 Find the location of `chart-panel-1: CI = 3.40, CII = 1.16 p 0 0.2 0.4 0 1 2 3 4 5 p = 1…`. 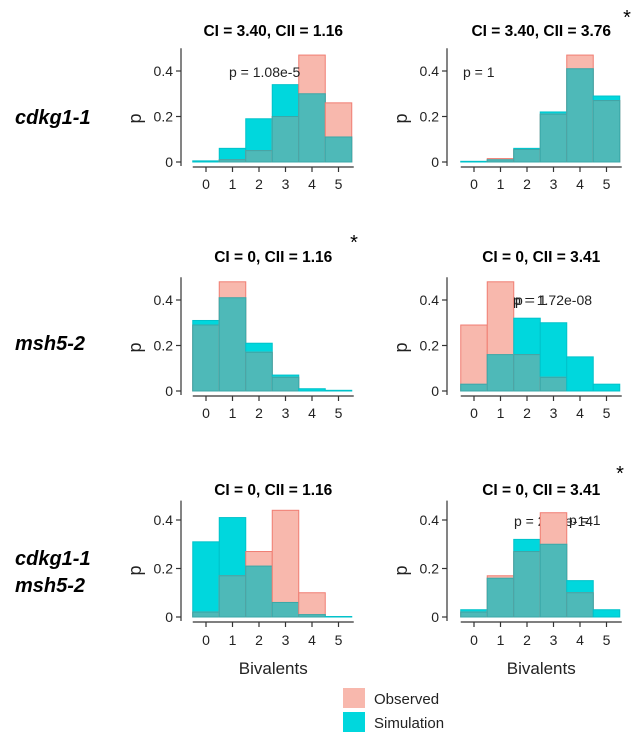

chart-panel-1: CI = 3.40, CII = 1.16 p 0 0.2 0.4 0 1 2 3 4 5 p = 1… is located at coordinates (239, 107).